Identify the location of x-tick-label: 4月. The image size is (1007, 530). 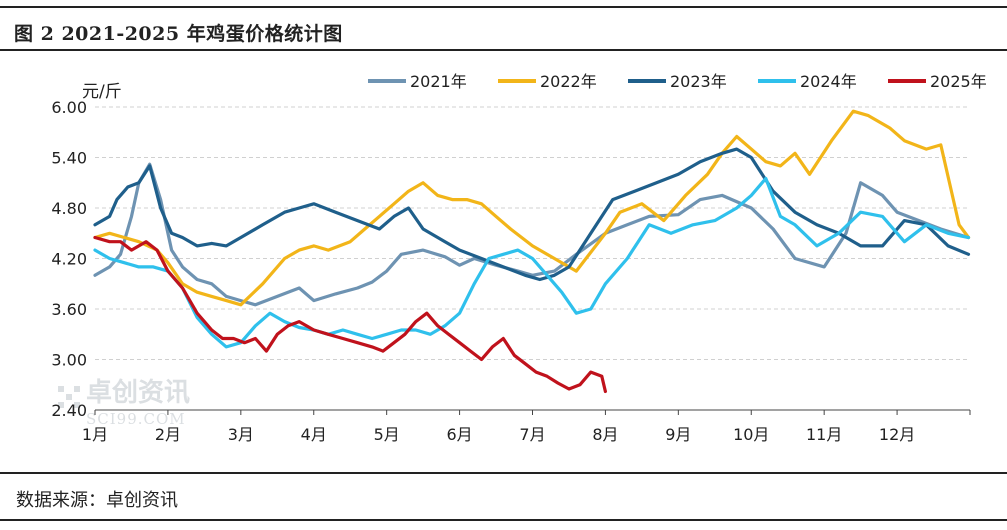
(314, 434).